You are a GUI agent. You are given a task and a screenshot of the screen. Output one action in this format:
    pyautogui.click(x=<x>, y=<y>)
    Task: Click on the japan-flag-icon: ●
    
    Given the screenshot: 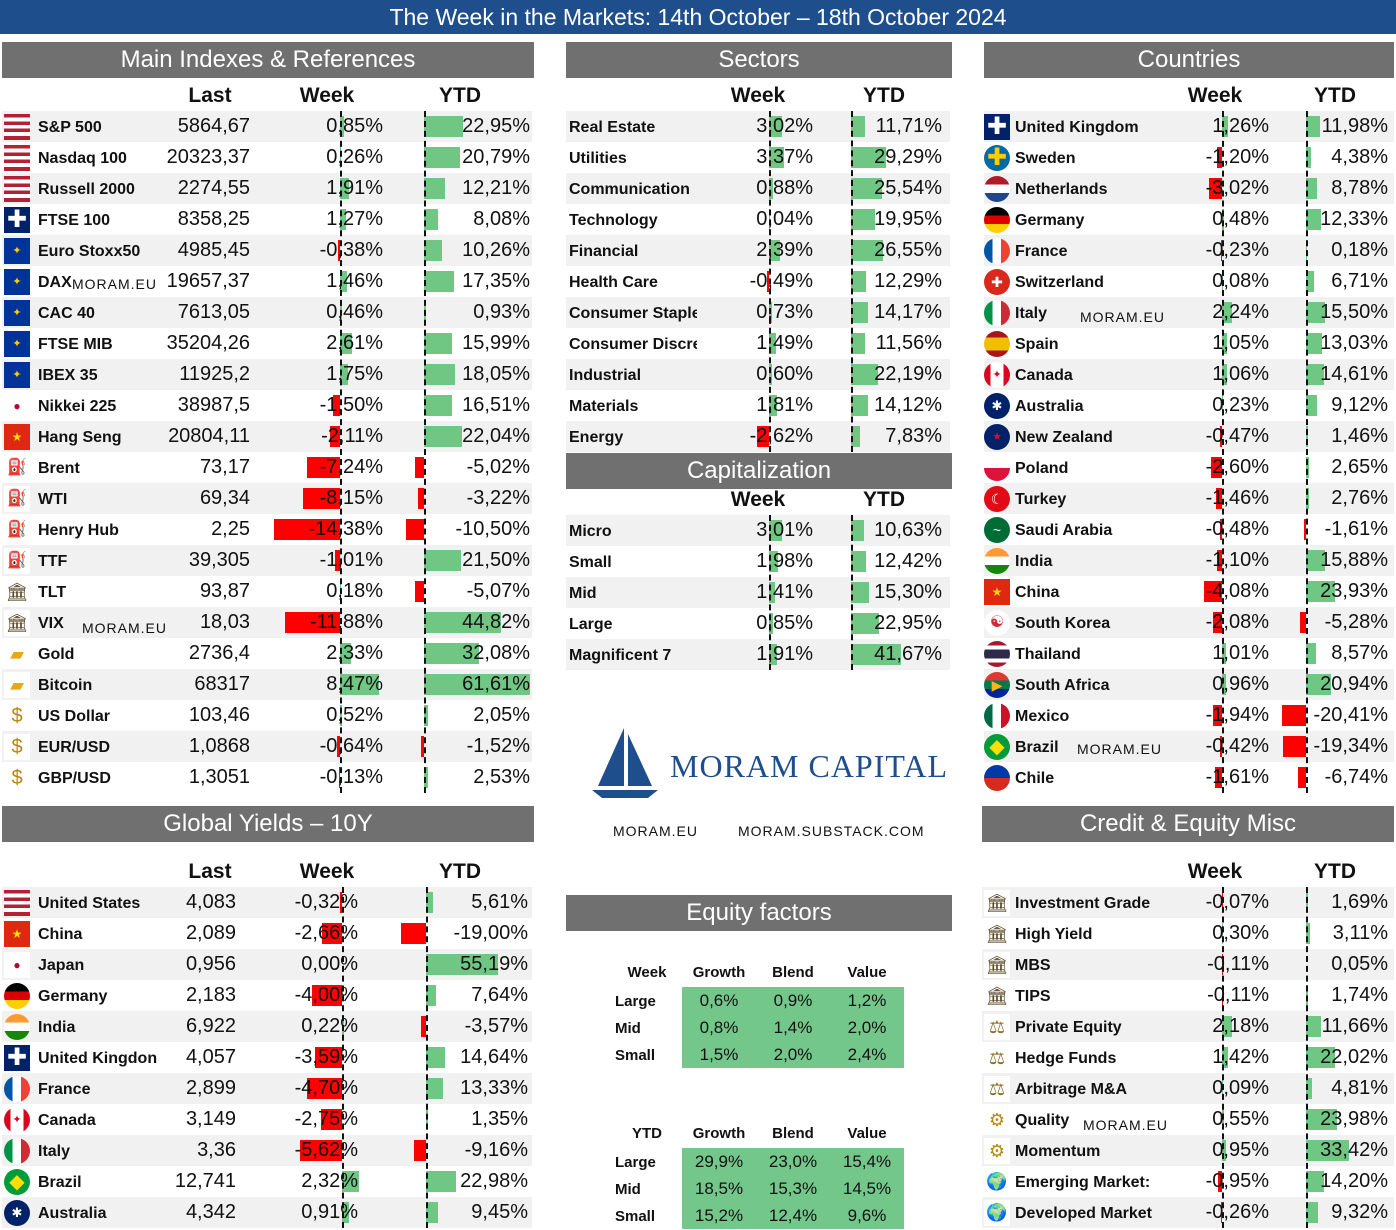 What is the action you would take?
    pyautogui.click(x=17, y=965)
    